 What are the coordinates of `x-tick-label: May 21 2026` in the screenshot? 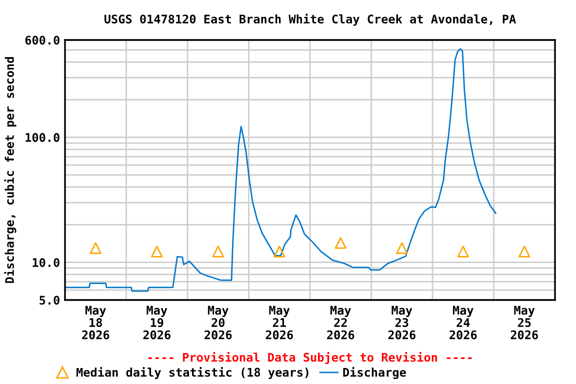 It's located at (279, 323).